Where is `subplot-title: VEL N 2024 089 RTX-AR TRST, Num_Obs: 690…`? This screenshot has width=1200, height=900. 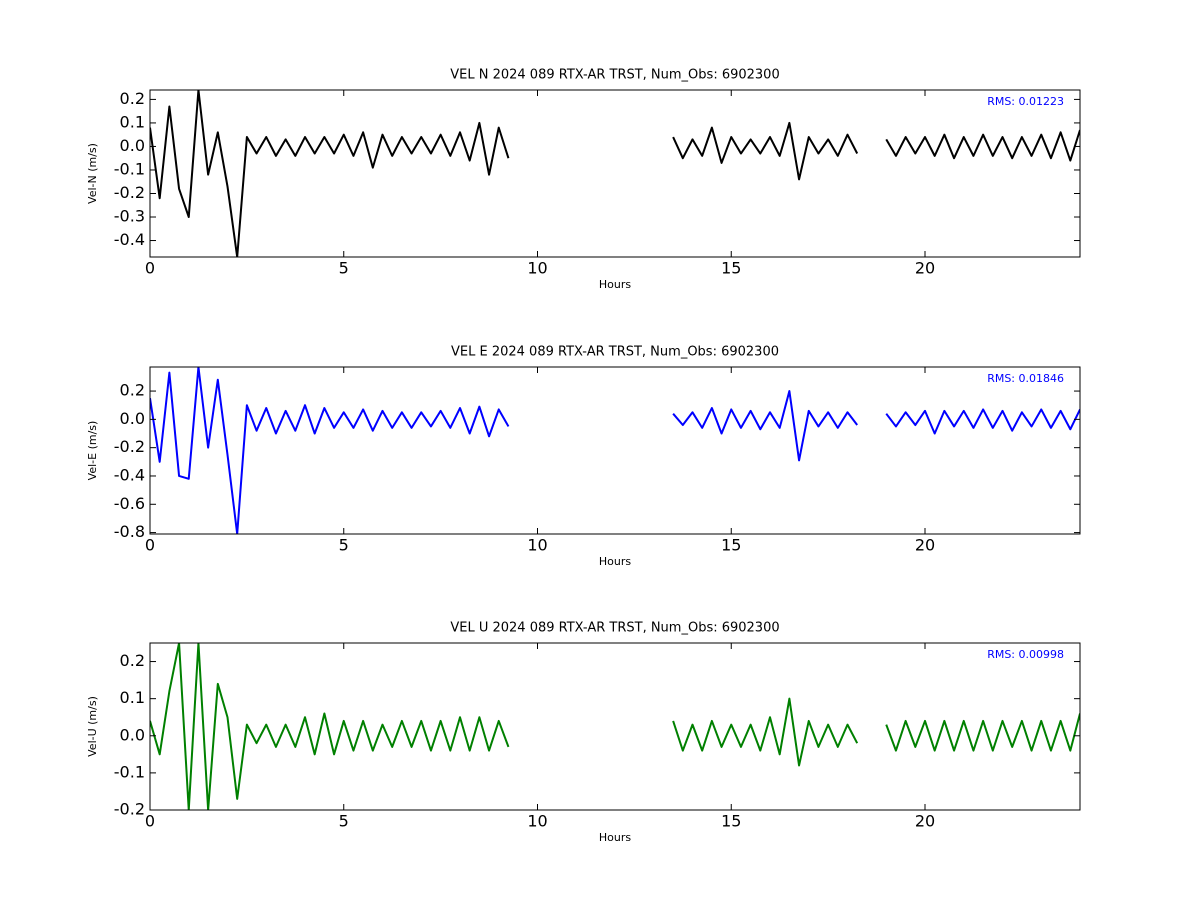
subplot-title: VEL N 2024 089 RTX-AR TRST, Num_Obs: 690… is located at coordinates (614, 75).